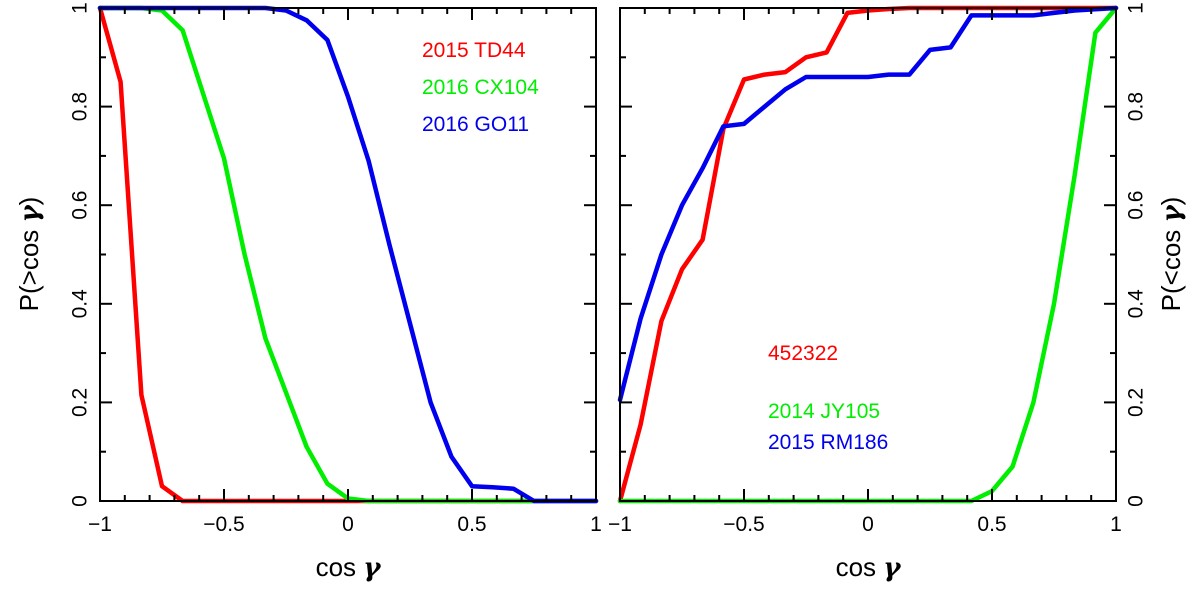  Describe the element at coordinates (803, 353) in the screenshot. I see `legend-label-452322: 452322` at that location.